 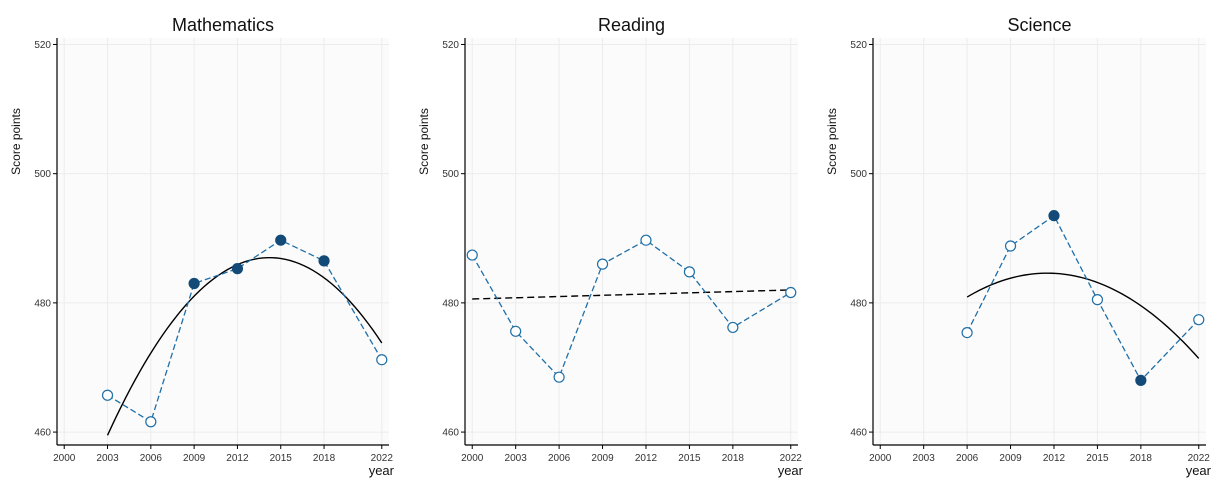 I want to click on panel-title: Science, so click(x=1039, y=25).